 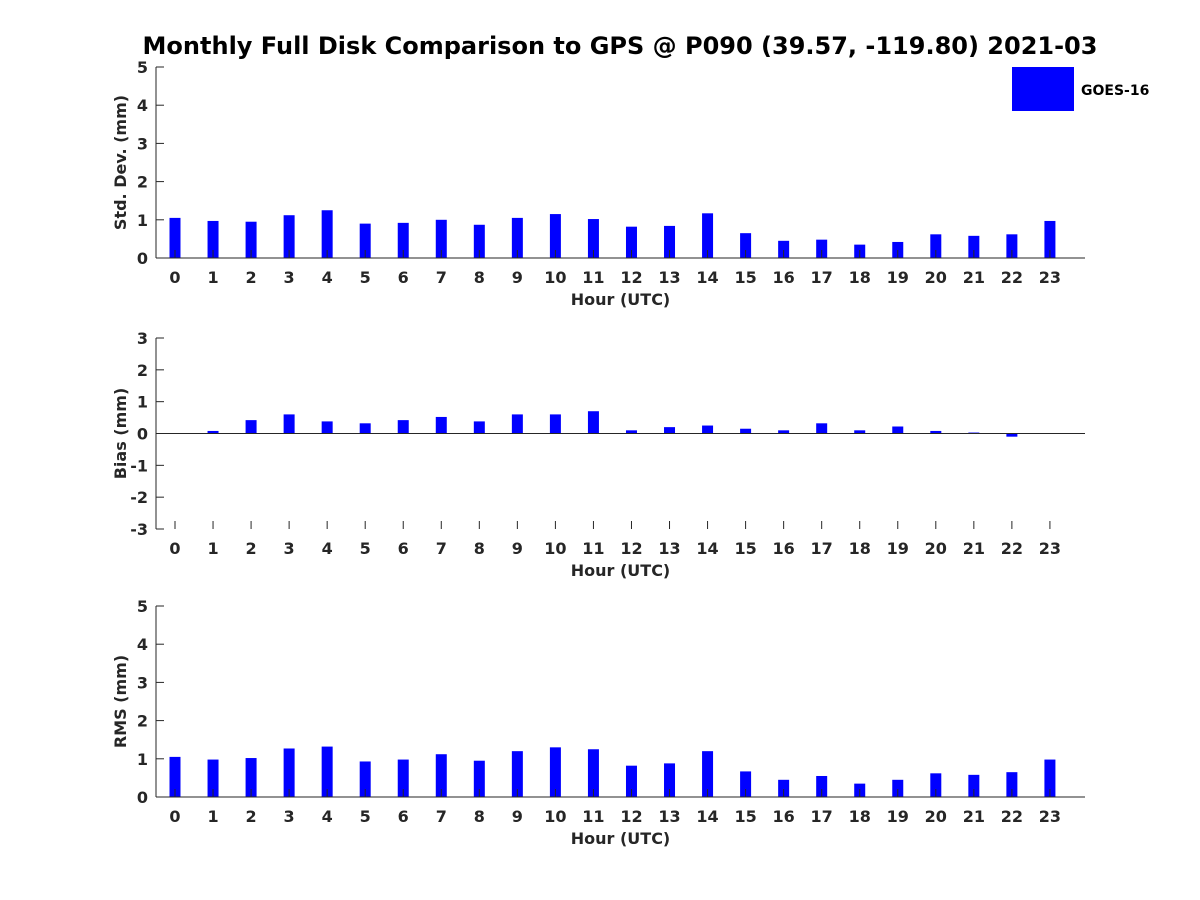 What do you see at coordinates (142, 105) in the screenshot?
I see `std-dev-y-tick-label: 4` at bounding box center [142, 105].